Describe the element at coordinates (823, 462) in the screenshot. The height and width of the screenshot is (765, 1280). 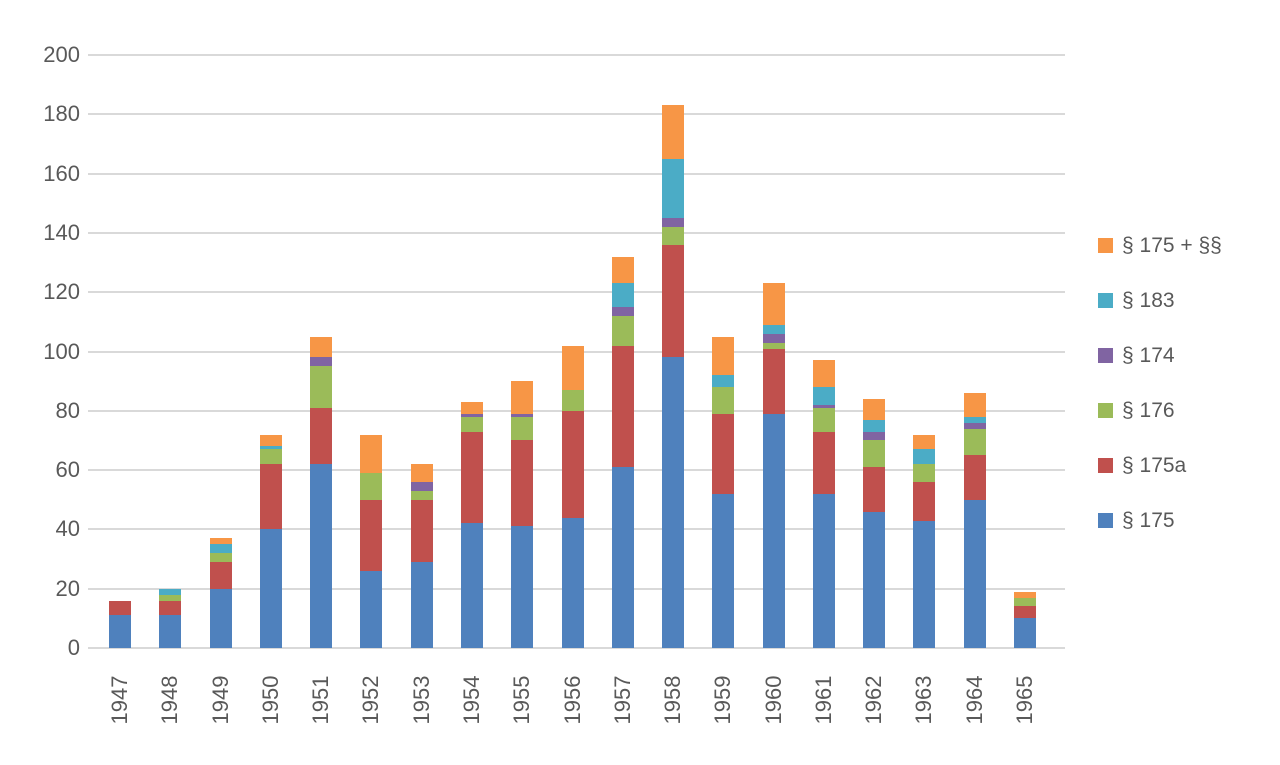
I see `bar-segment-1961-§ 175a` at that location.